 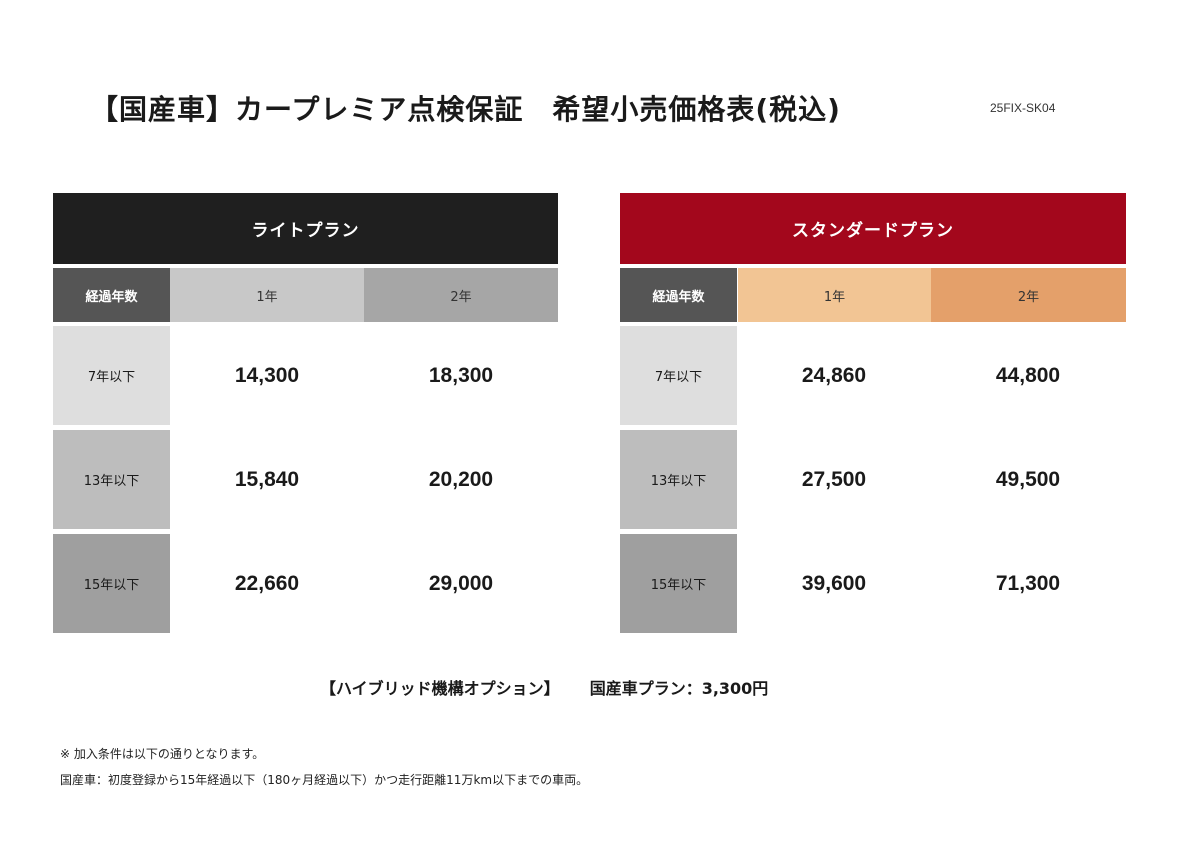 I want to click on price-cell: 24,860, so click(x=834, y=375).